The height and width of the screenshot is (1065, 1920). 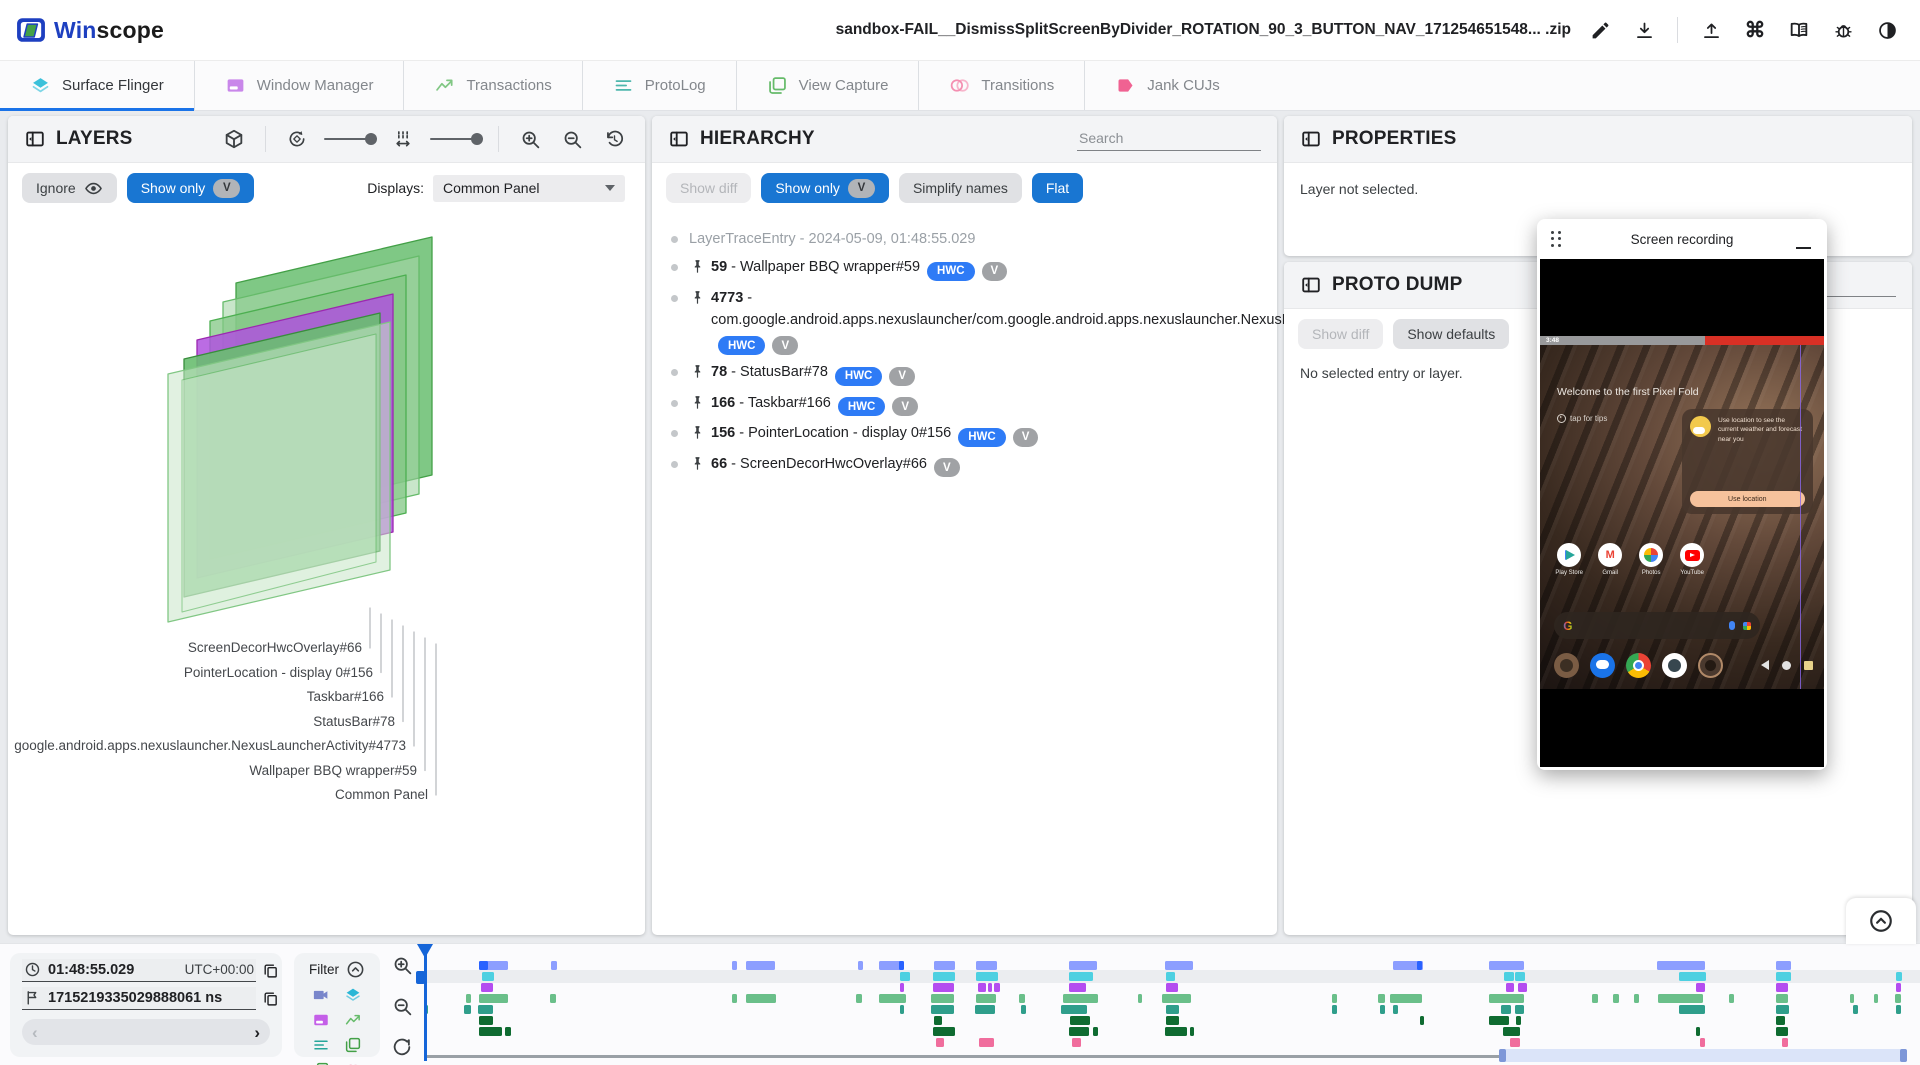 What do you see at coordinates (257, 1032) in the screenshot?
I see `next-entry-button: ›` at bounding box center [257, 1032].